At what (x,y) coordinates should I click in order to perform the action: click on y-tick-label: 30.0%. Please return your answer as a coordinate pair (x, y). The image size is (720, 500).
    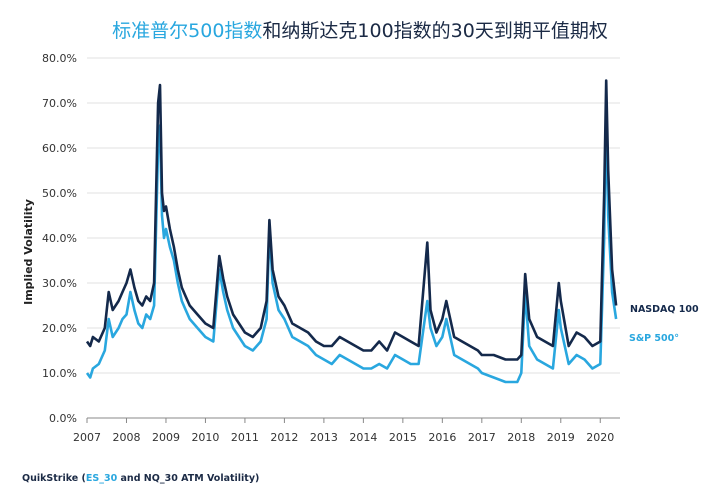
    Looking at the image, I should click on (59, 283).